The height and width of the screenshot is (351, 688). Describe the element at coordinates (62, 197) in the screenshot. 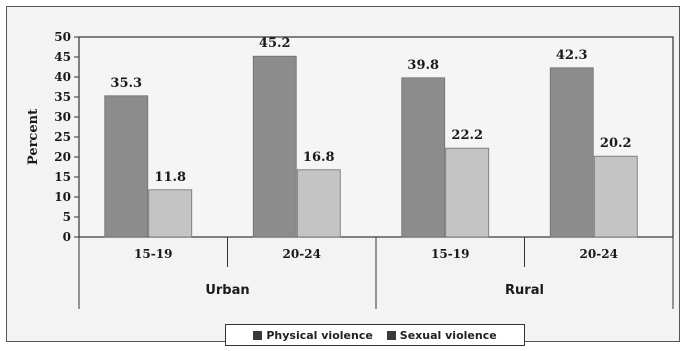

I see `y-tick-label-10: 10` at that location.